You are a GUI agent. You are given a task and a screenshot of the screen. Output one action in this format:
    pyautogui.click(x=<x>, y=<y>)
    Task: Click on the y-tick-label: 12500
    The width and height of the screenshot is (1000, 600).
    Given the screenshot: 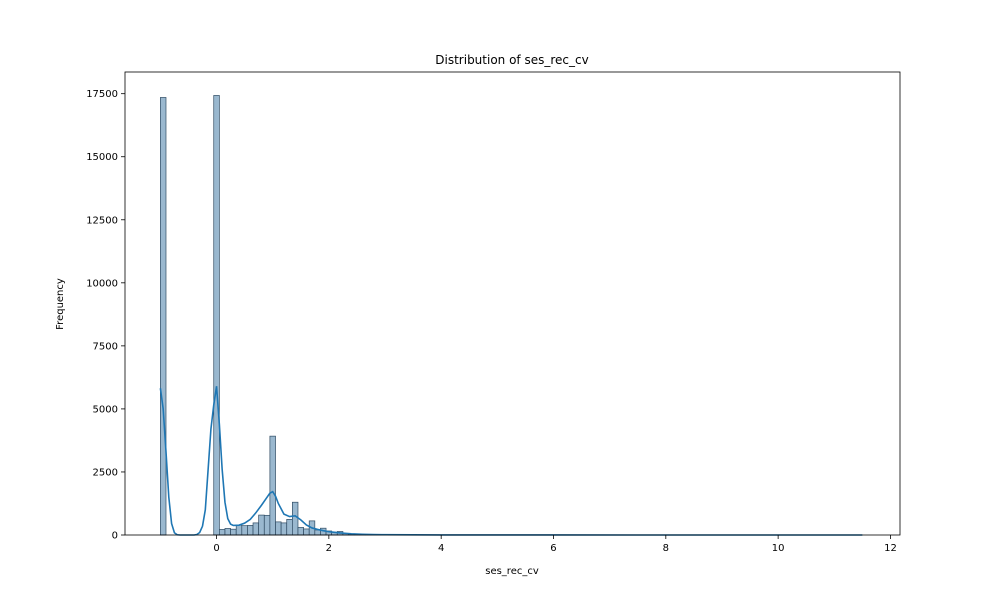 What is the action you would take?
    pyautogui.click(x=102, y=220)
    